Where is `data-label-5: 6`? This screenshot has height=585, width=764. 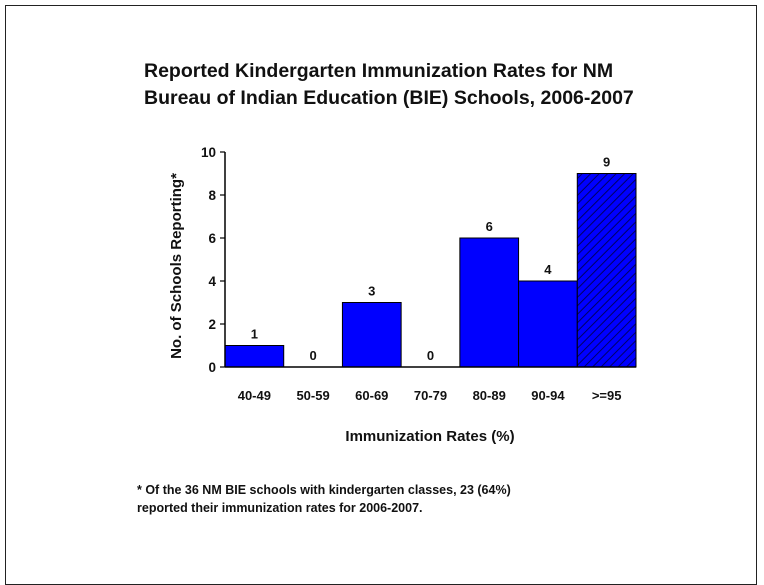
data-label-5: 6 is located at coordinates (489, 226).